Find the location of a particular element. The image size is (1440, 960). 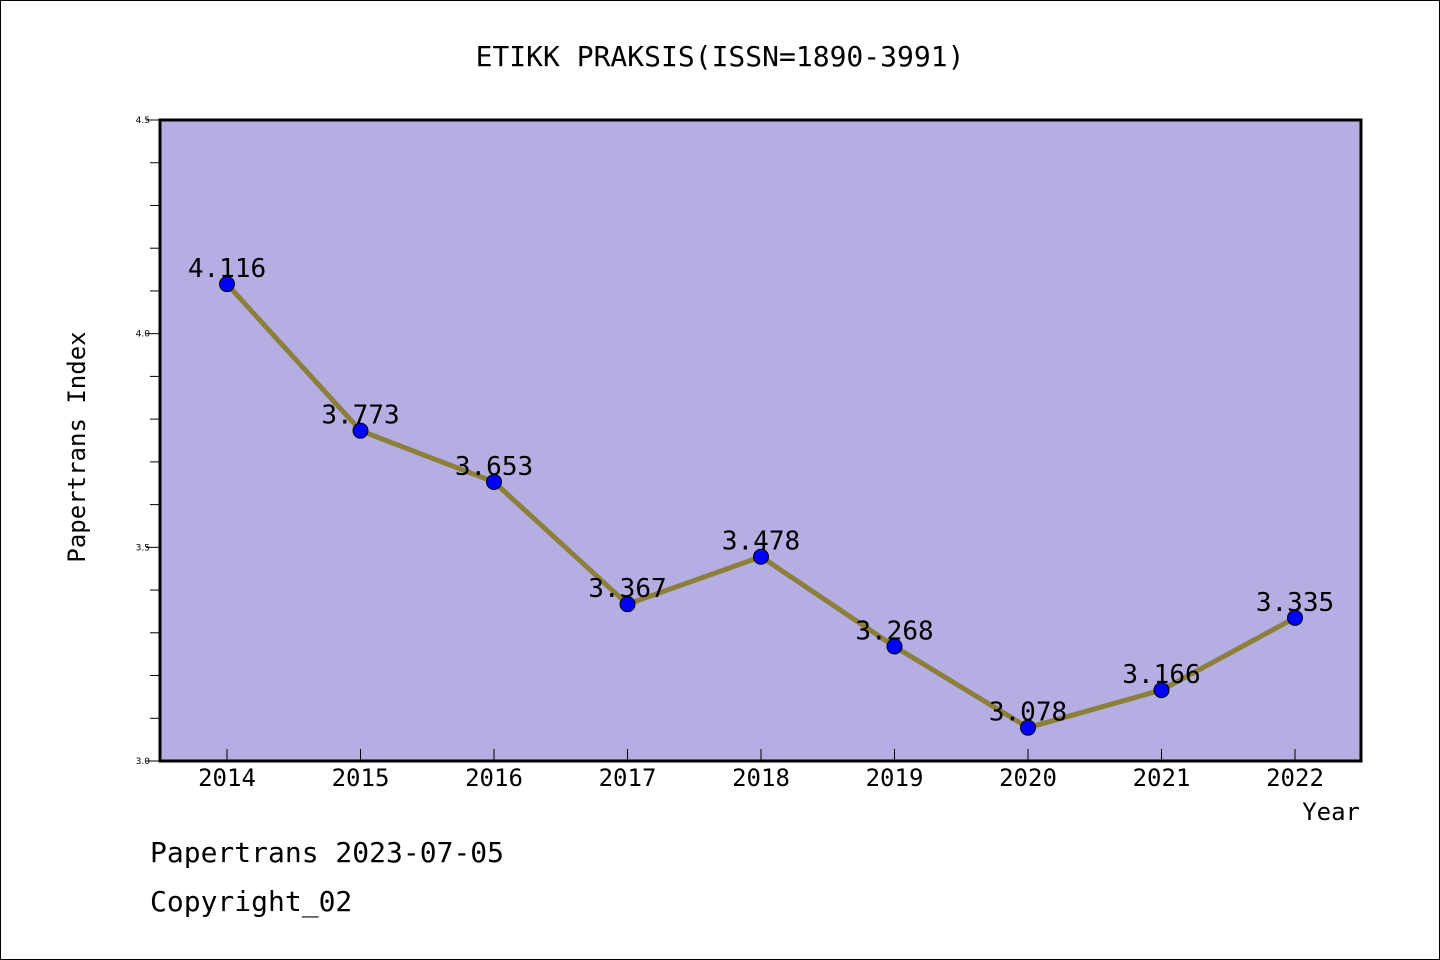

y-minor-ticks is located at coordinates (155, 440).